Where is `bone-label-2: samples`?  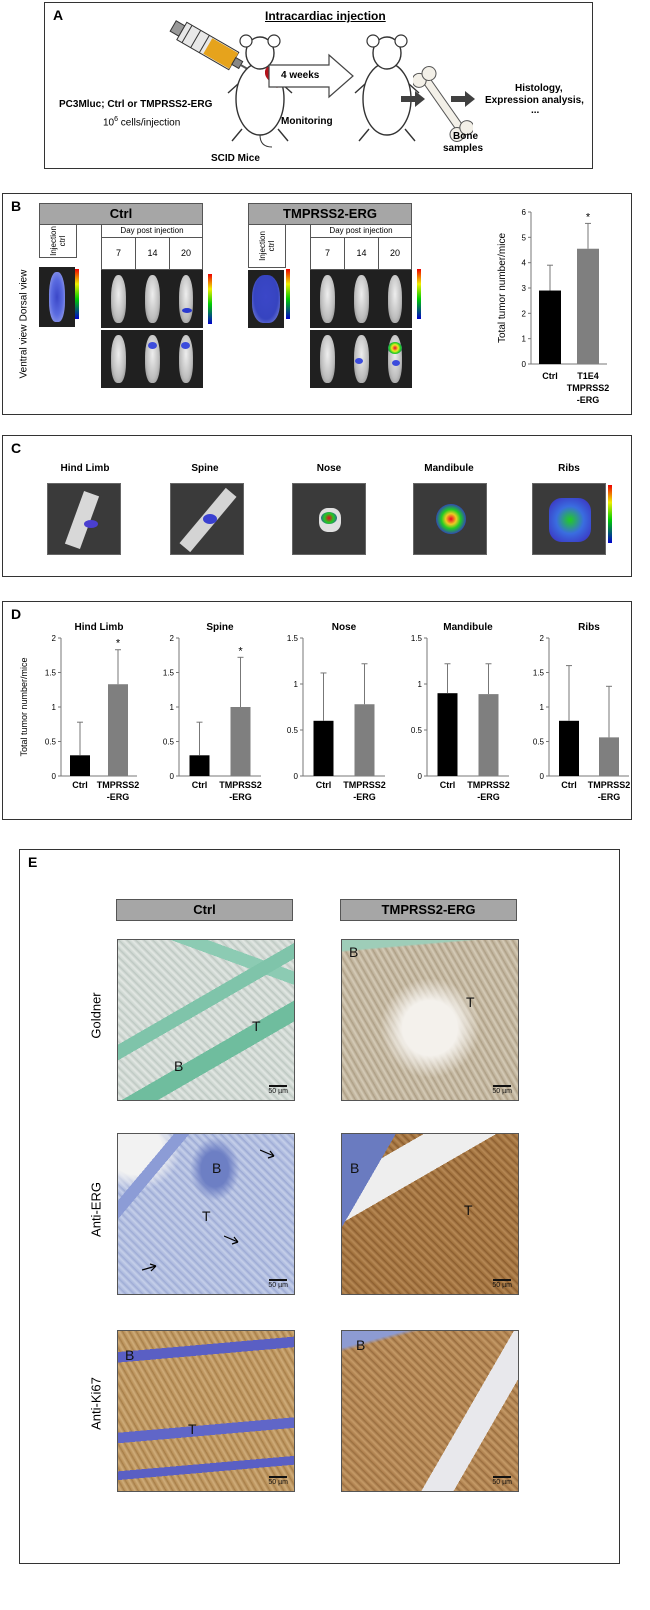
bone-label-2: samples is located at coordinates (463, 148).